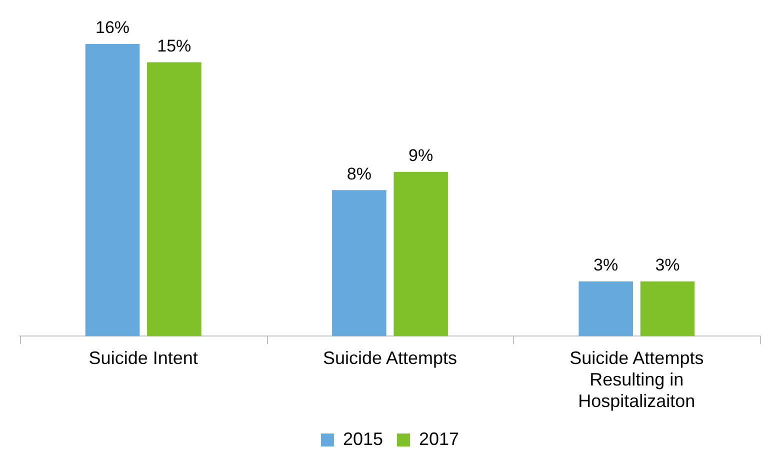  I want to click on data-label: 16%, so click(112, 28).